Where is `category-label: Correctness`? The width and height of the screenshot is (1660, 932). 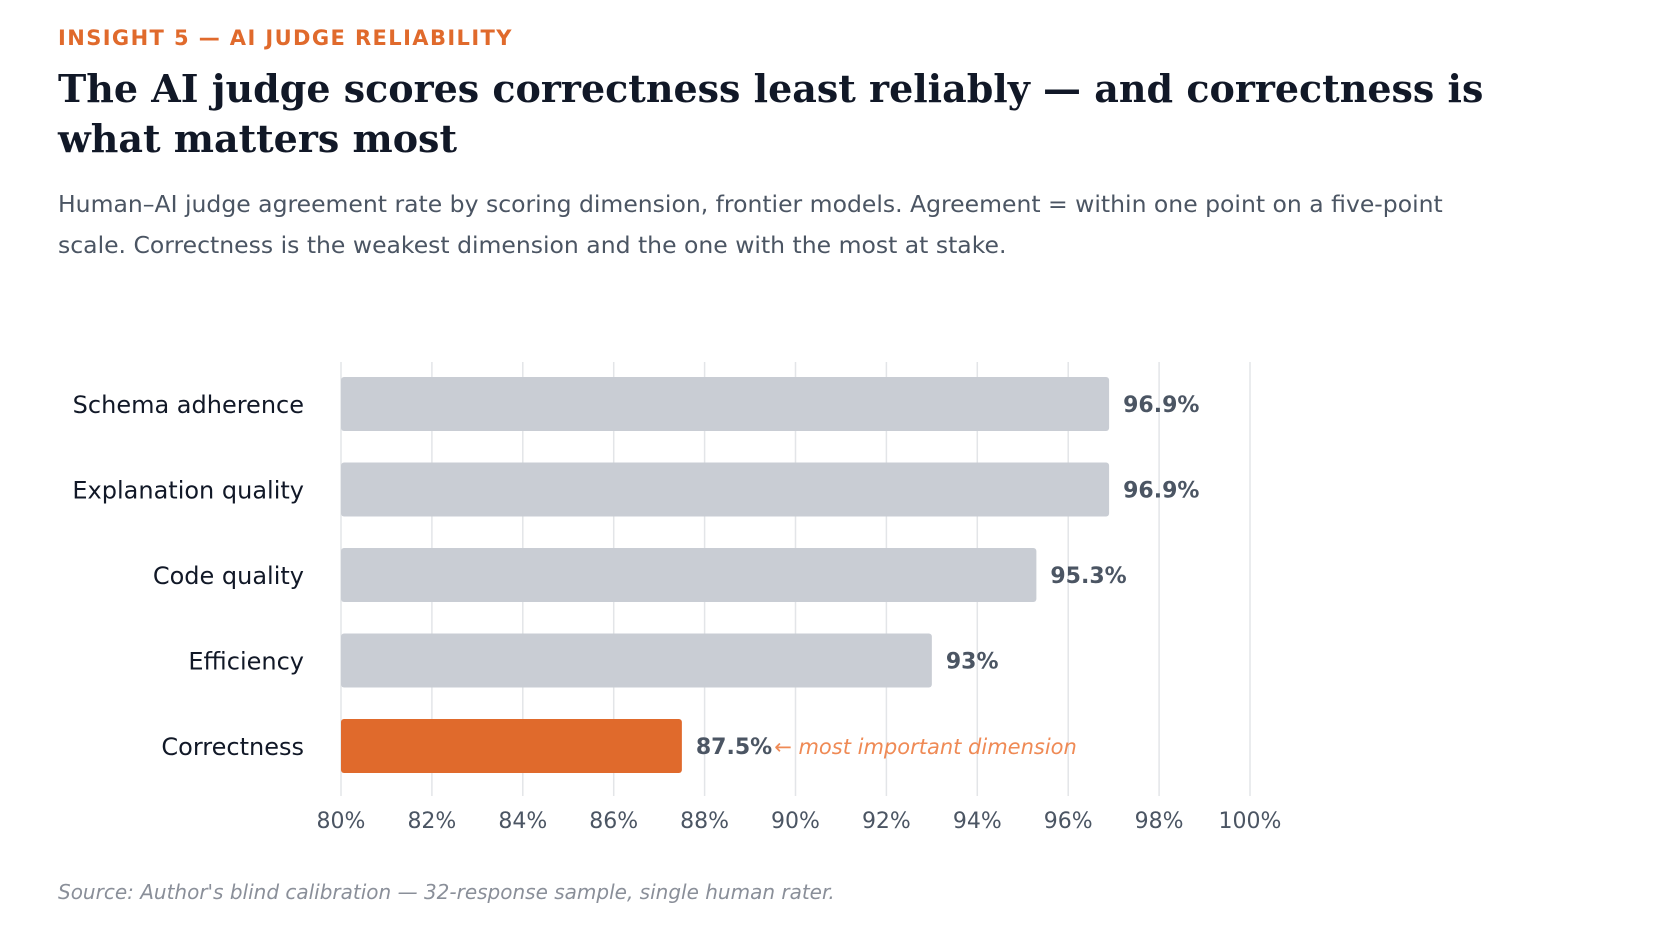 category-label: Correctness is located at coordinates (232, 747).